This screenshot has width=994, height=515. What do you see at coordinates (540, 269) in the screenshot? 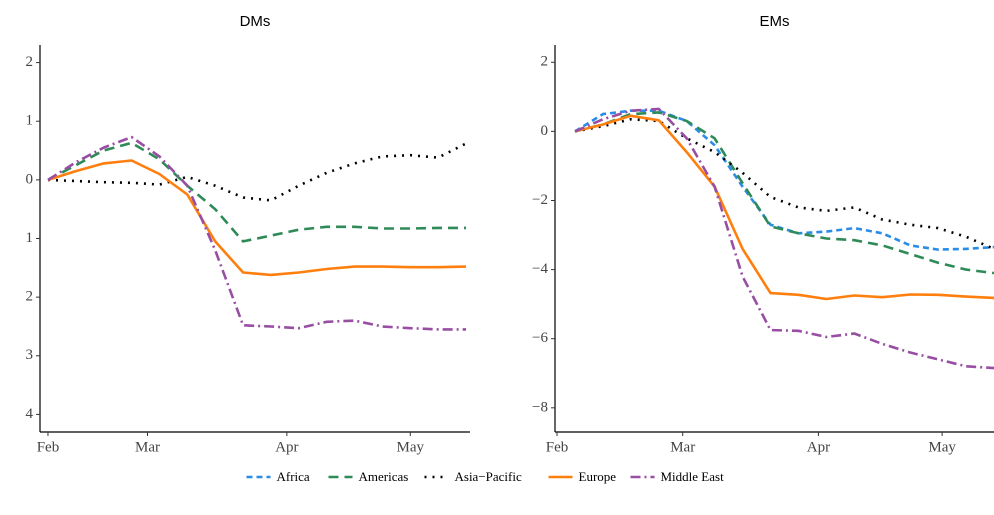
I see `y-tick-label: −4` at bounding box center [540, 269].